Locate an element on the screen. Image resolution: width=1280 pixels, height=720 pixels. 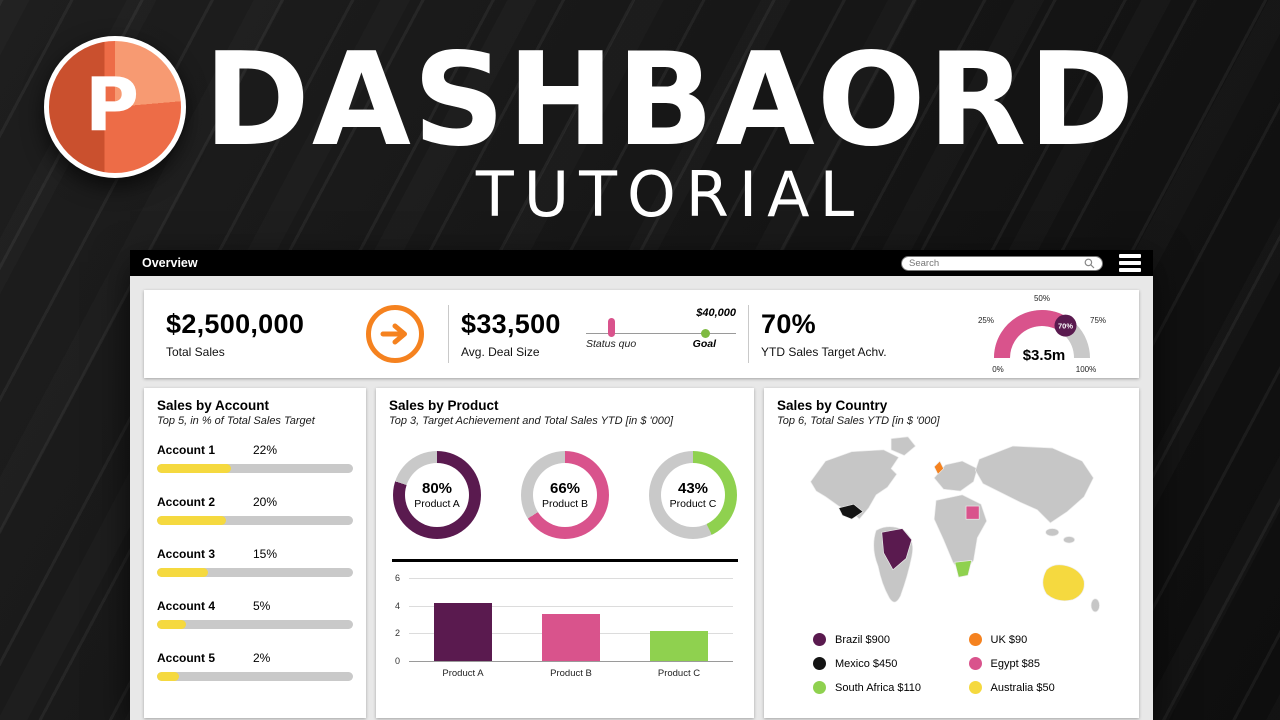
map-asia is located at coordinates (1034, 484).